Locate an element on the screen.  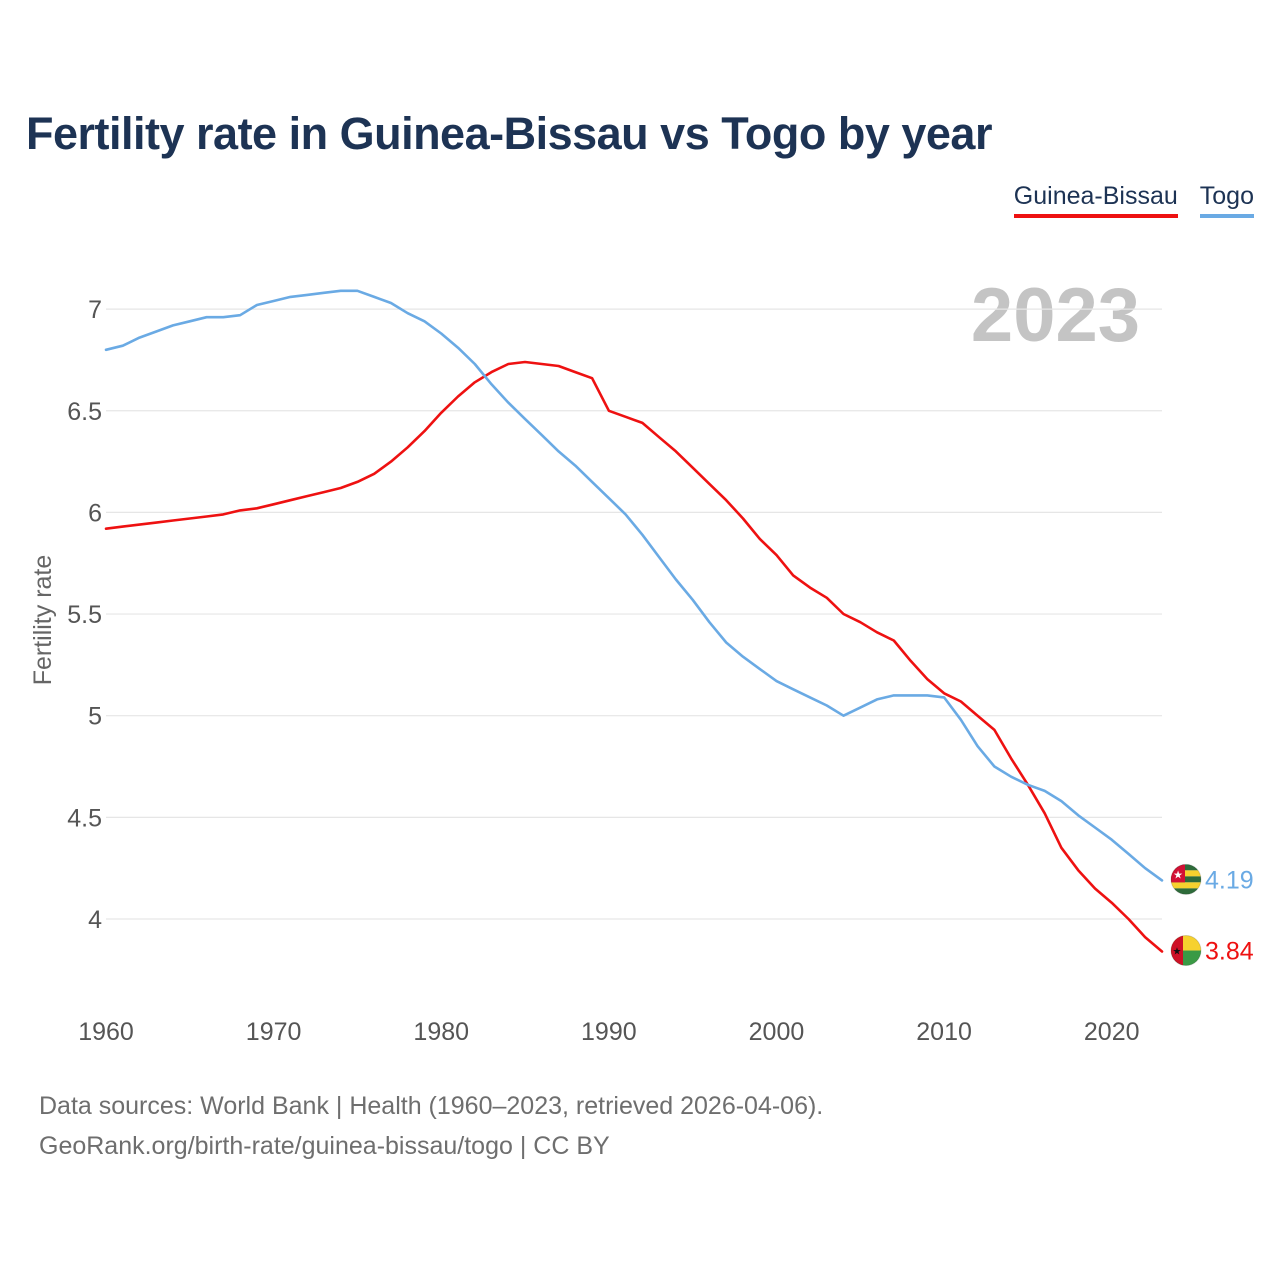
y-tick-label: 5 is located at coordinates (95, 717).